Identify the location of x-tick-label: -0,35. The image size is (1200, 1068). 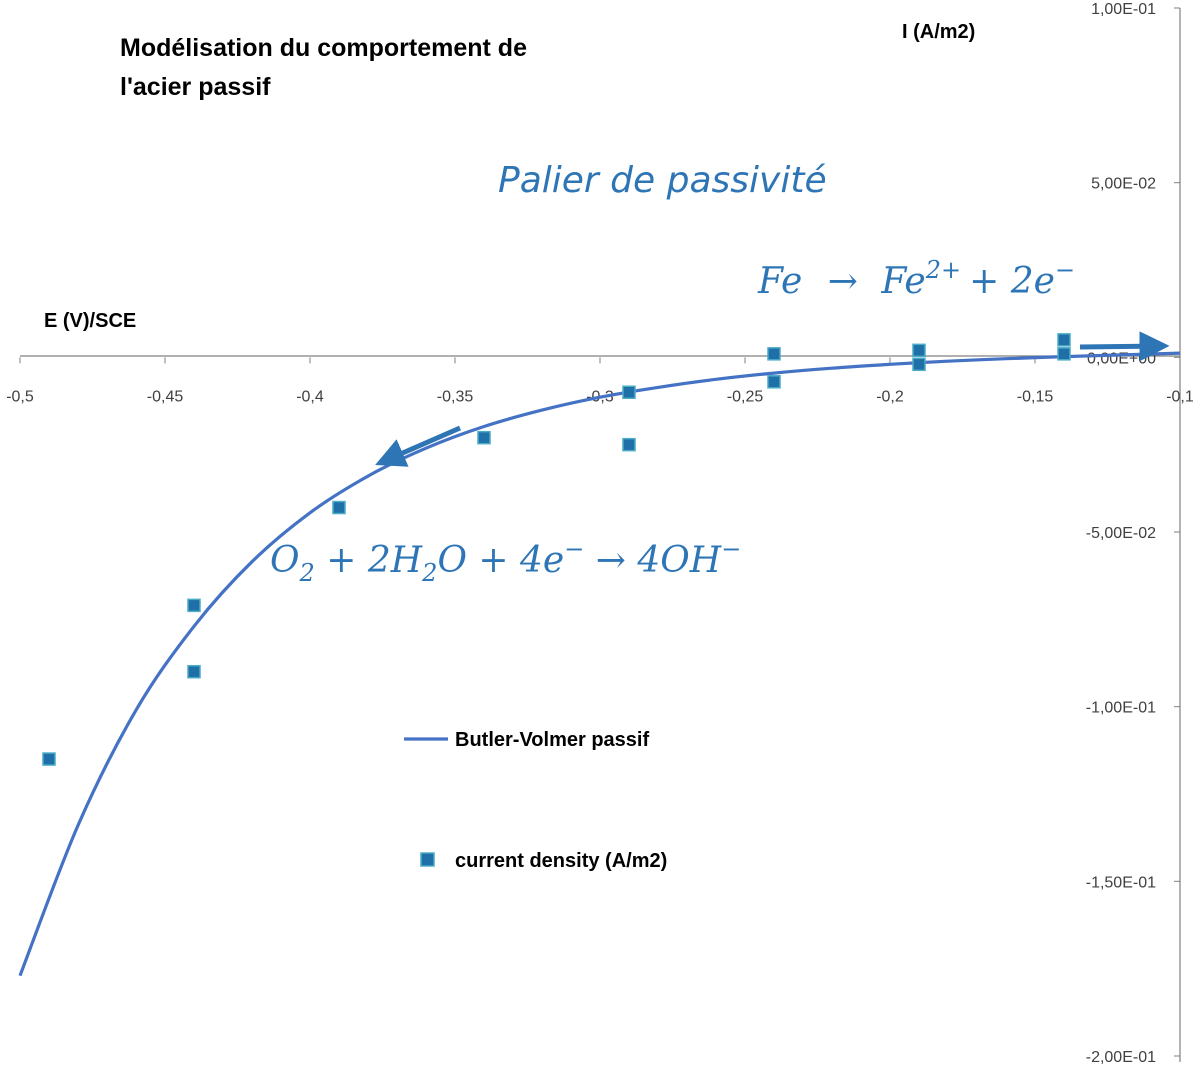
(455, 396).